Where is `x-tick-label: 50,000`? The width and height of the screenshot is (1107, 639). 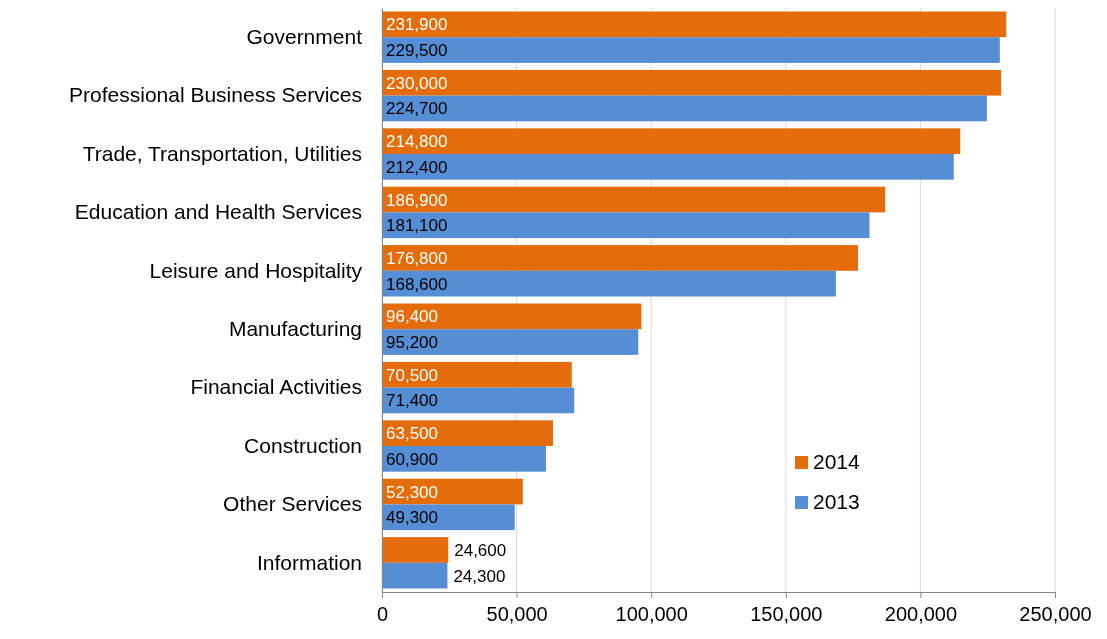
x-tick-label: 50,000 is located at coordinates (517, 614).